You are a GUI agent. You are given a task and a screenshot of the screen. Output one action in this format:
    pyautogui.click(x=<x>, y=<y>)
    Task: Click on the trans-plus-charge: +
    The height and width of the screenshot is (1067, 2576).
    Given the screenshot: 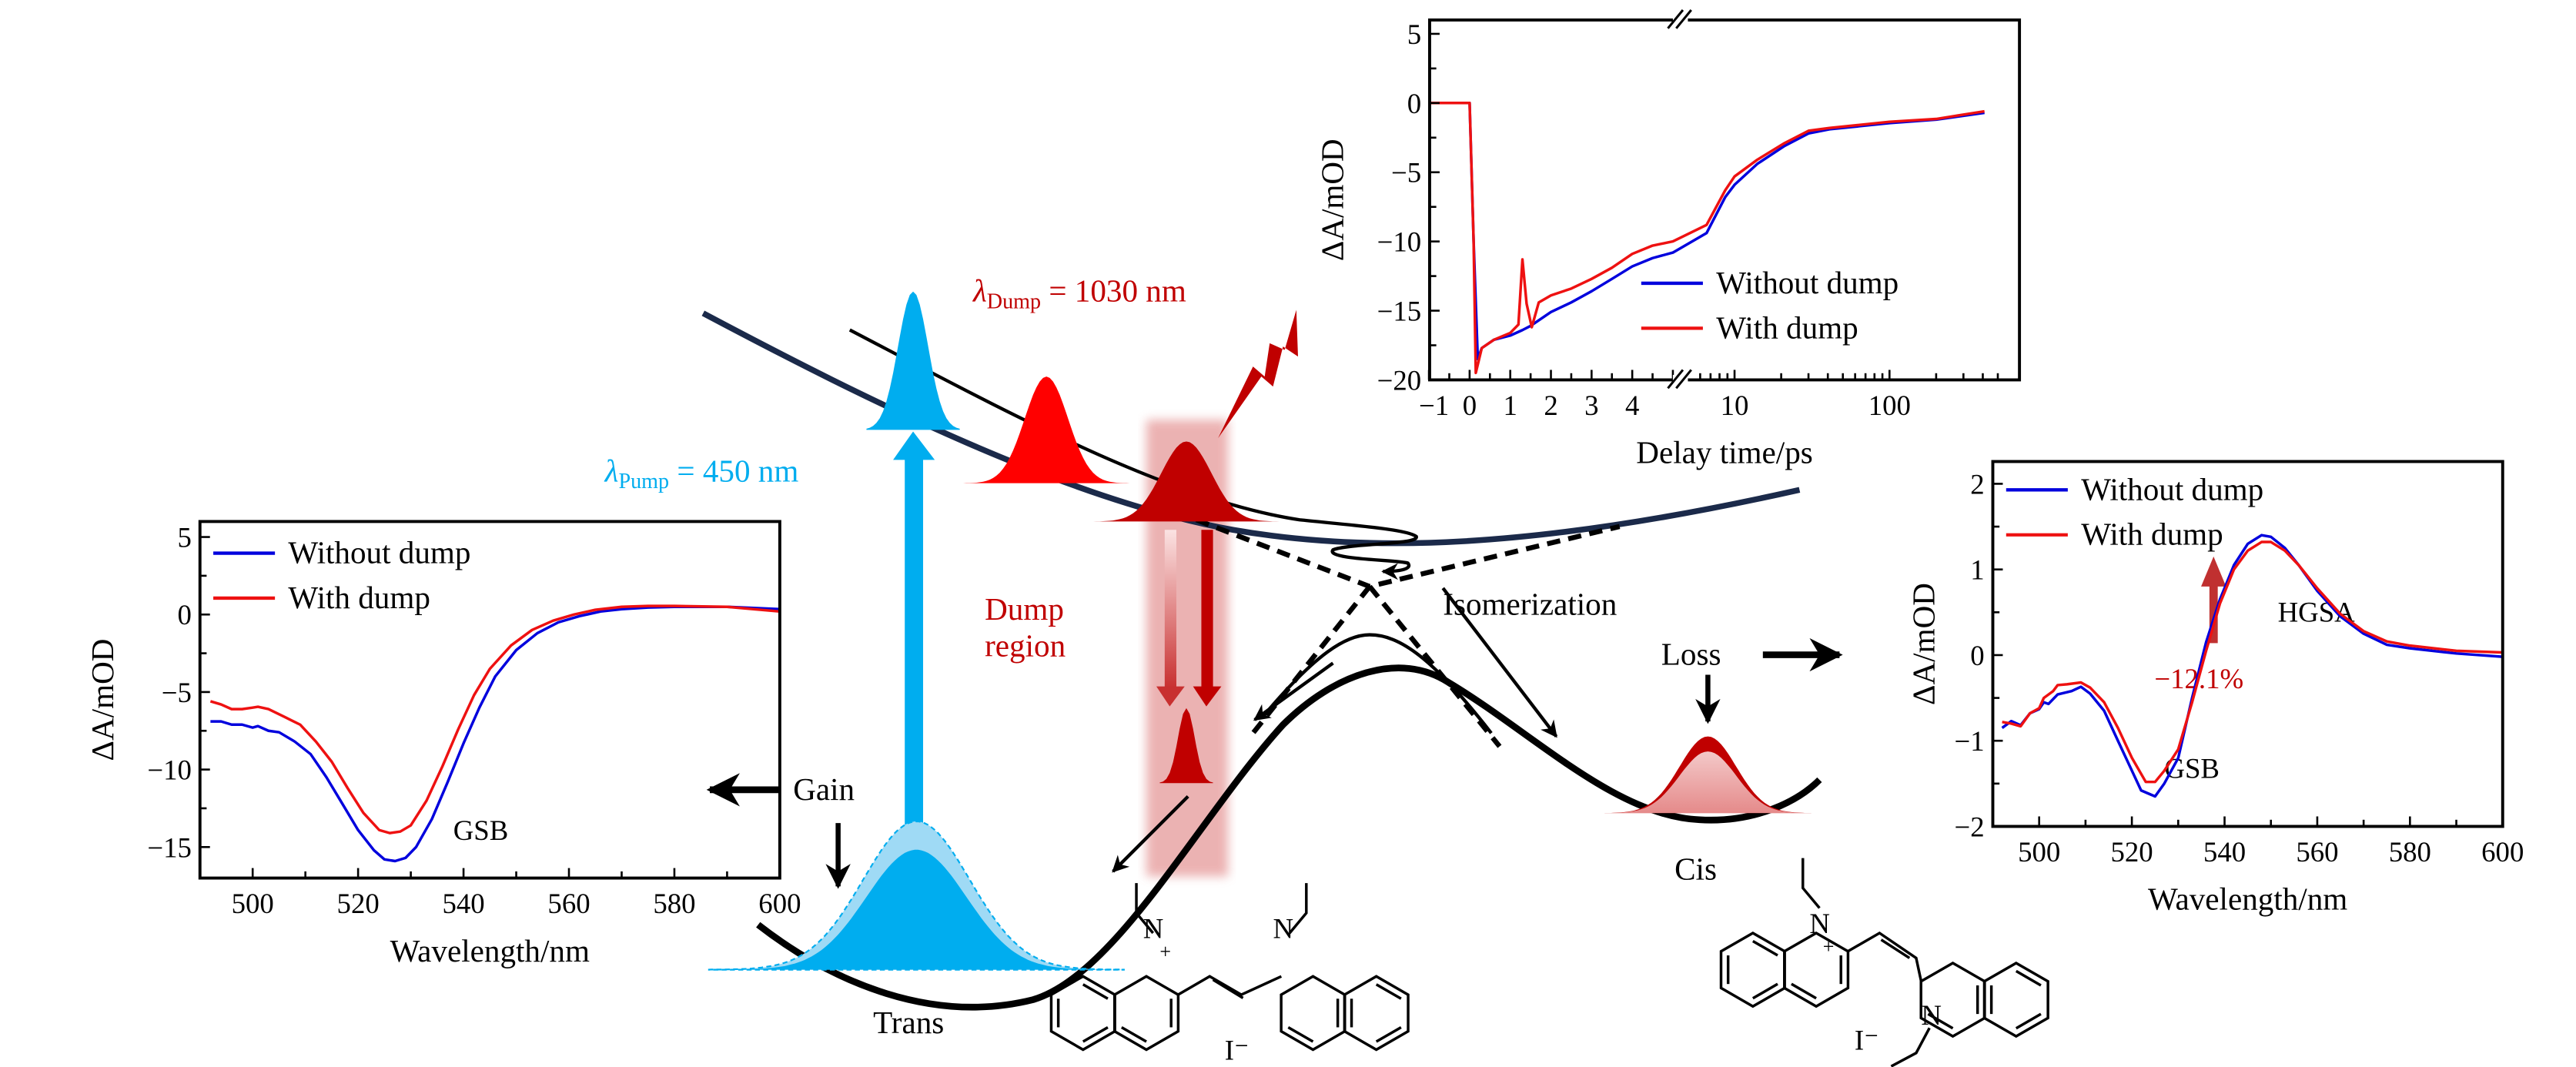 What is the action you would take?
    pyautogui.click(x=1165, y=951)
    